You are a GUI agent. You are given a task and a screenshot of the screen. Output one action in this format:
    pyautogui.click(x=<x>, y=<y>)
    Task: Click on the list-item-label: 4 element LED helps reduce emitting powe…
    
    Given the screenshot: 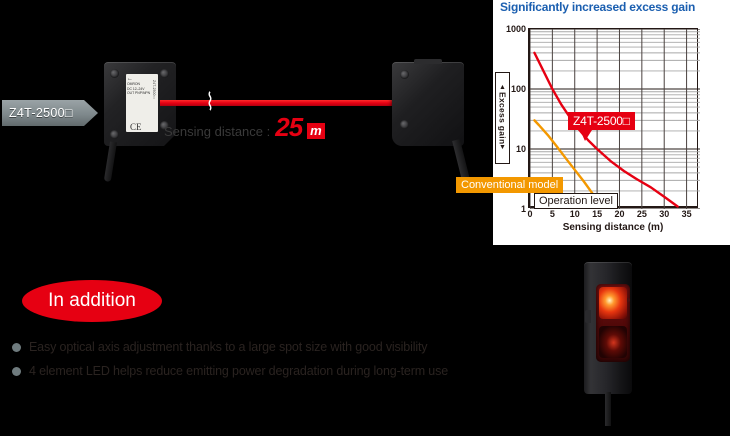 What is the action you would take?
    pyautogui.click(x=239, y=371)
    